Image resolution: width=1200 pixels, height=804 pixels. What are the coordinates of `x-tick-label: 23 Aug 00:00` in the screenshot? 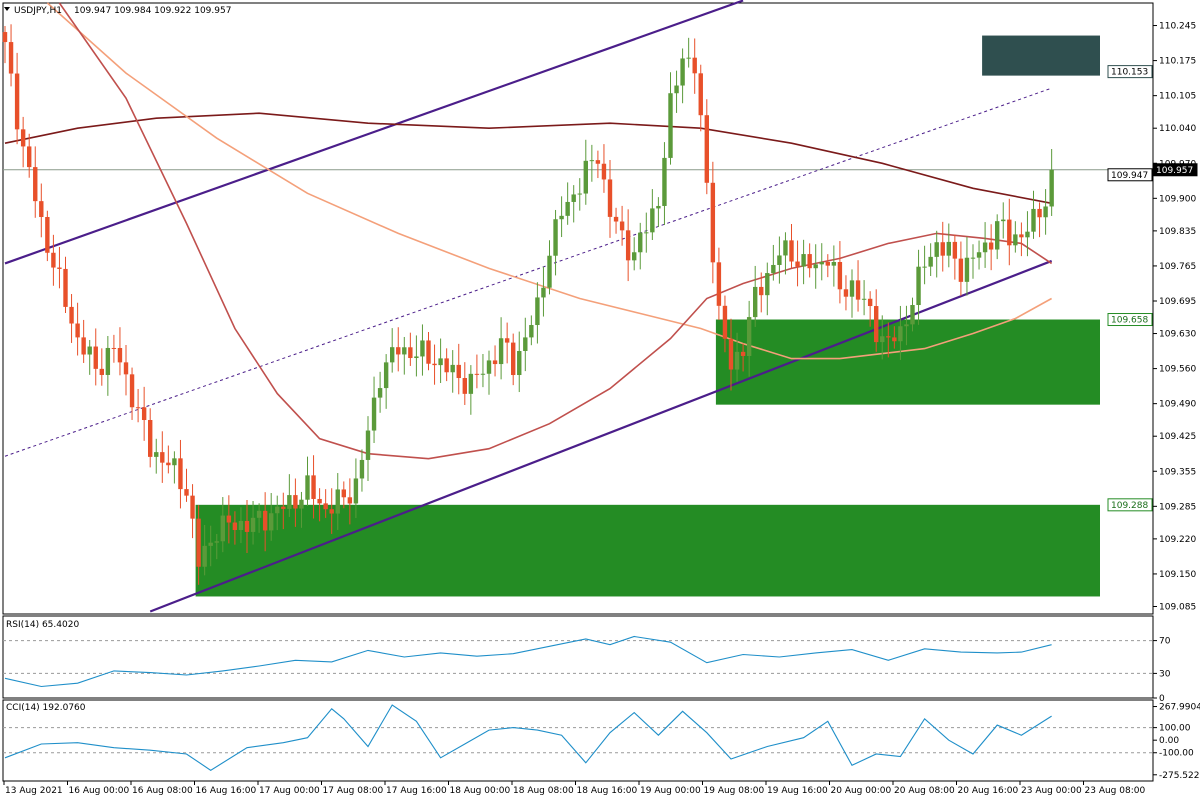 It's located at (1051, 791).